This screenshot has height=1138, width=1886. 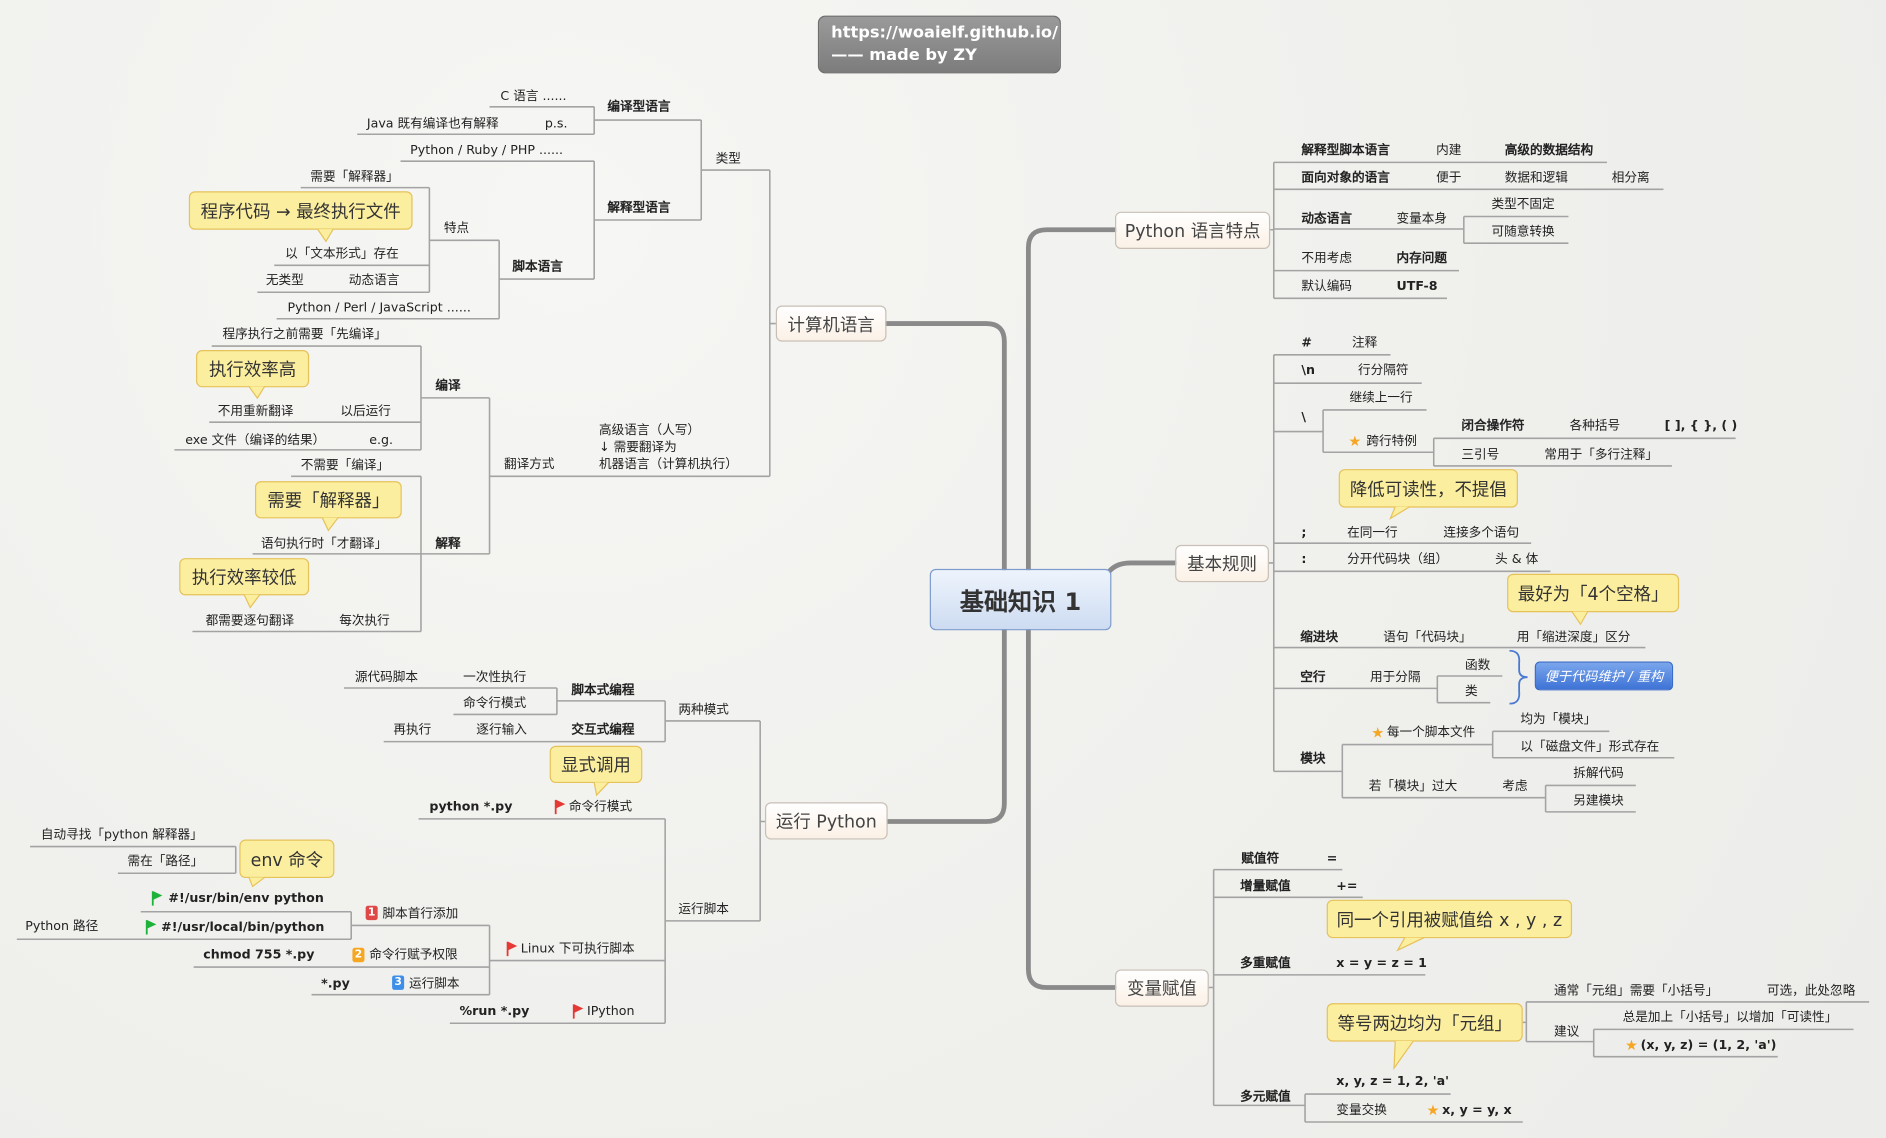 I want to click on topic-closing-ops: 闭合操作符, so click(x=1493, y=426).